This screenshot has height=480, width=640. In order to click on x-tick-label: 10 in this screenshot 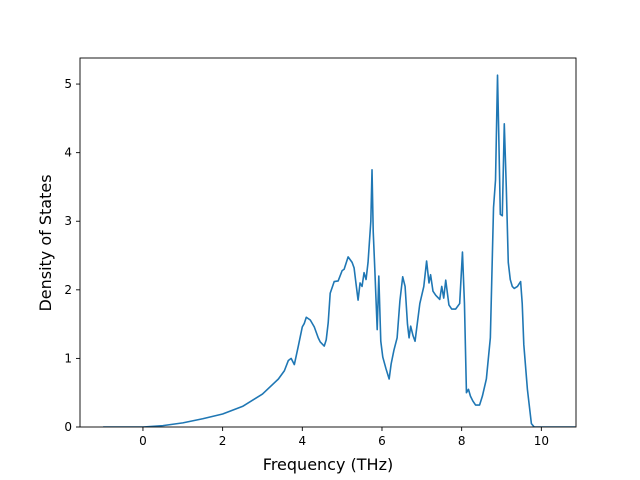, I will do `click(541, 441)`.